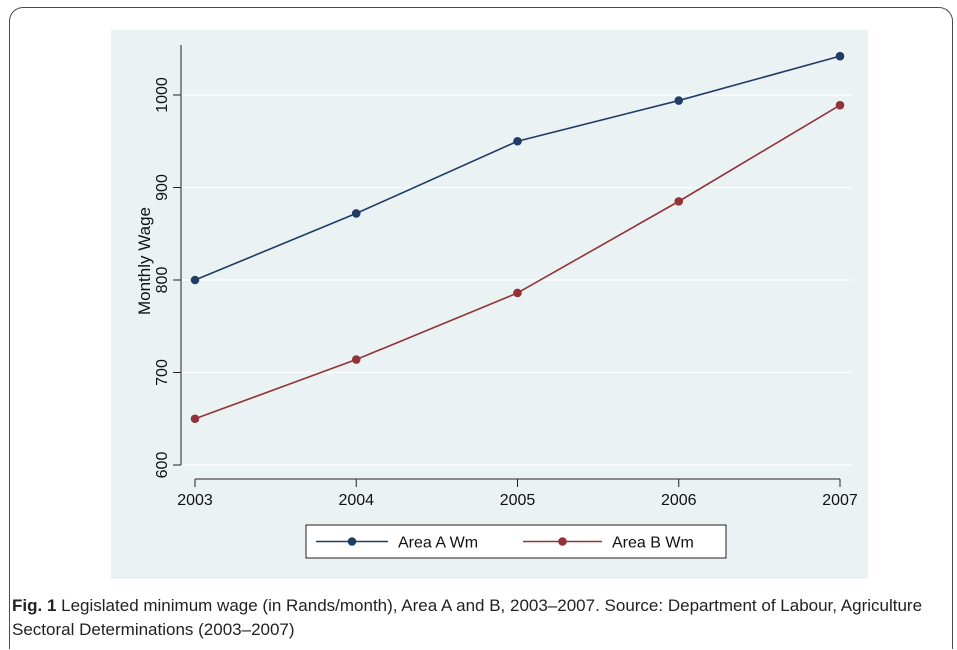 The width and height of the screenshot is (957, 650). Describe the element at coordinates (356, 500) in the screenshot. I see `x-tick-label: 2004` at that location.